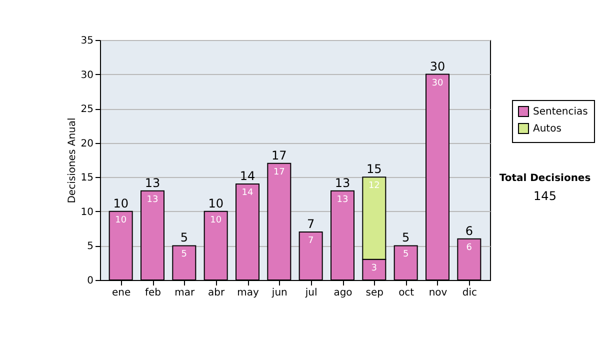 This screenshot has width=600, height=340. Describe the element at coordinates (560, 112) in the screenshot. I see `legend-label: Sentencias` at that location.